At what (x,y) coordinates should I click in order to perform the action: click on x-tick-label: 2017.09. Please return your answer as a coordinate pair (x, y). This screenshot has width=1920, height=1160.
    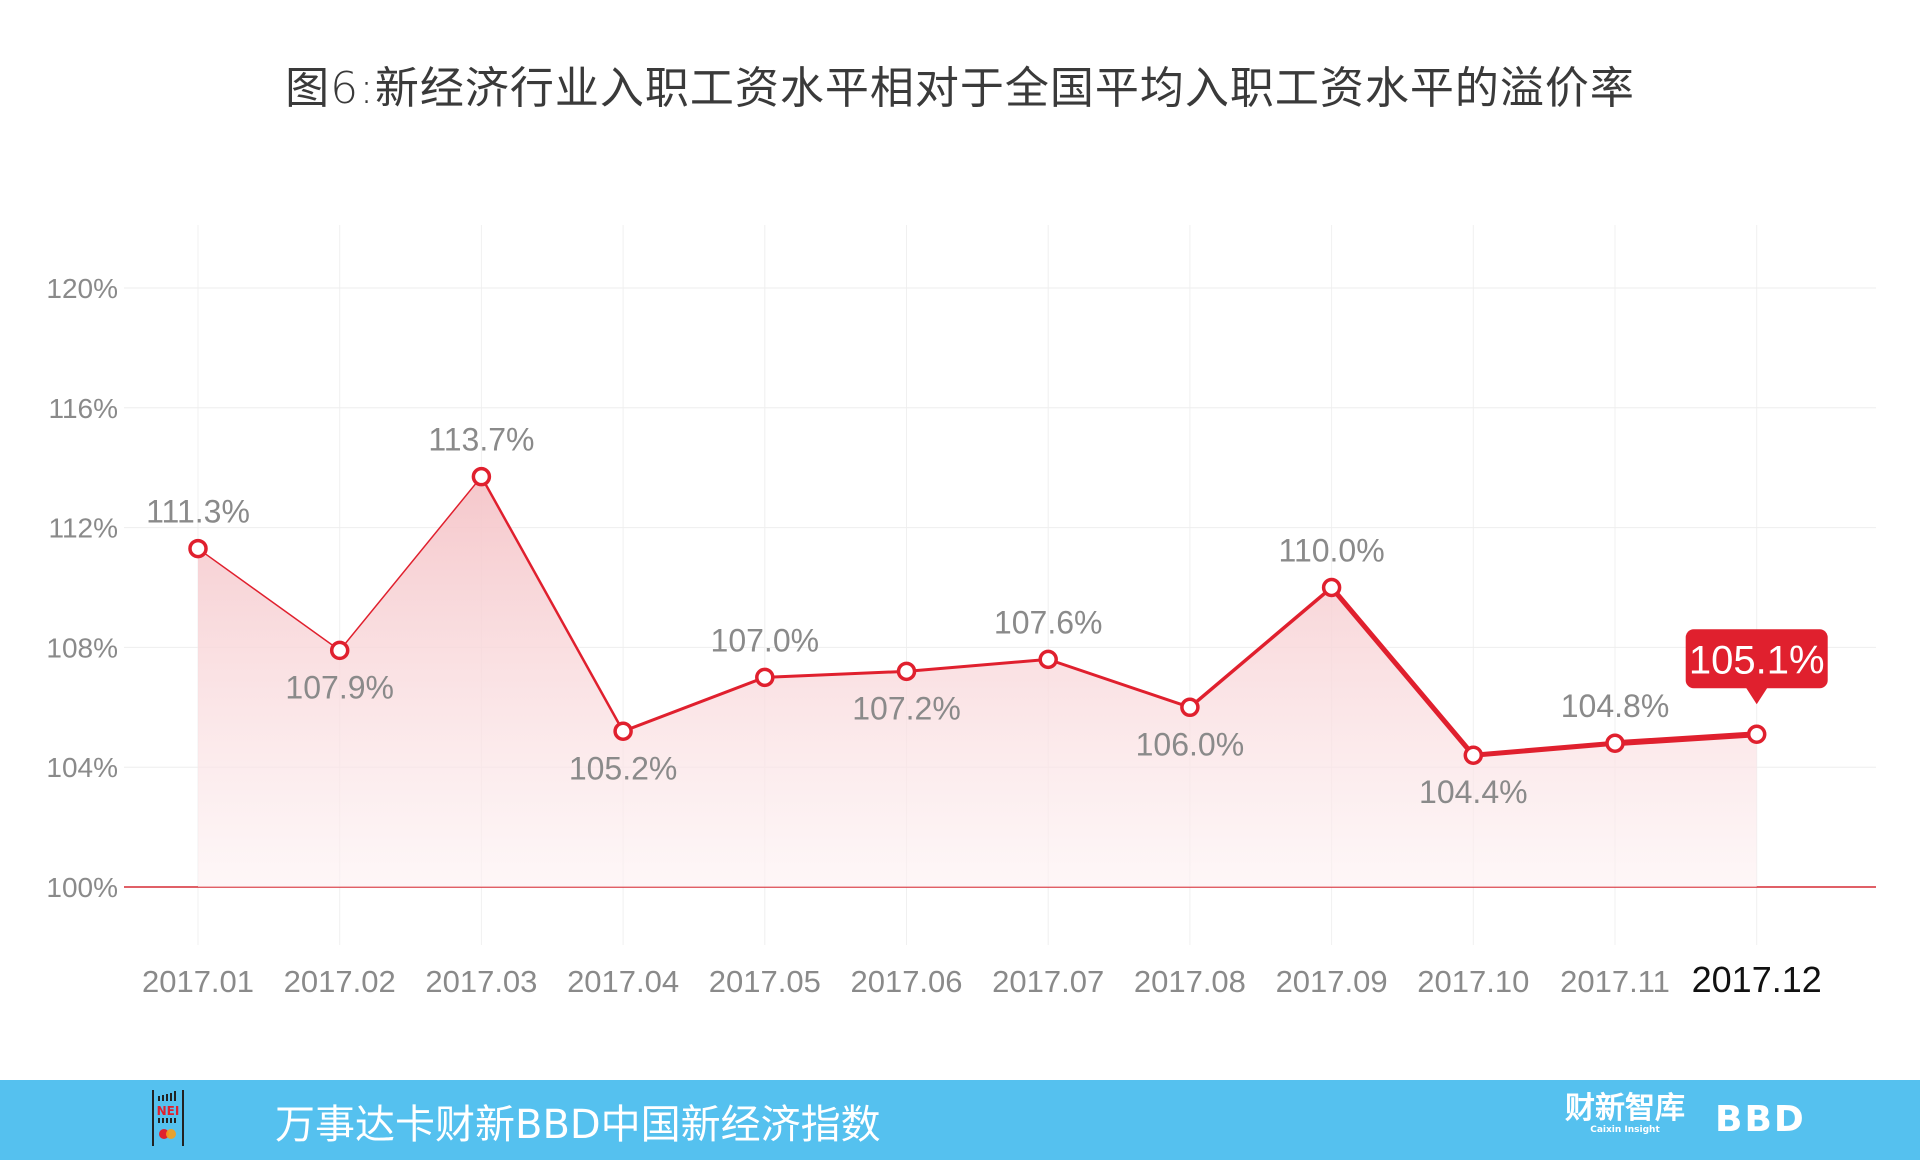
    Looking at the image, I should click on (1332, 981).